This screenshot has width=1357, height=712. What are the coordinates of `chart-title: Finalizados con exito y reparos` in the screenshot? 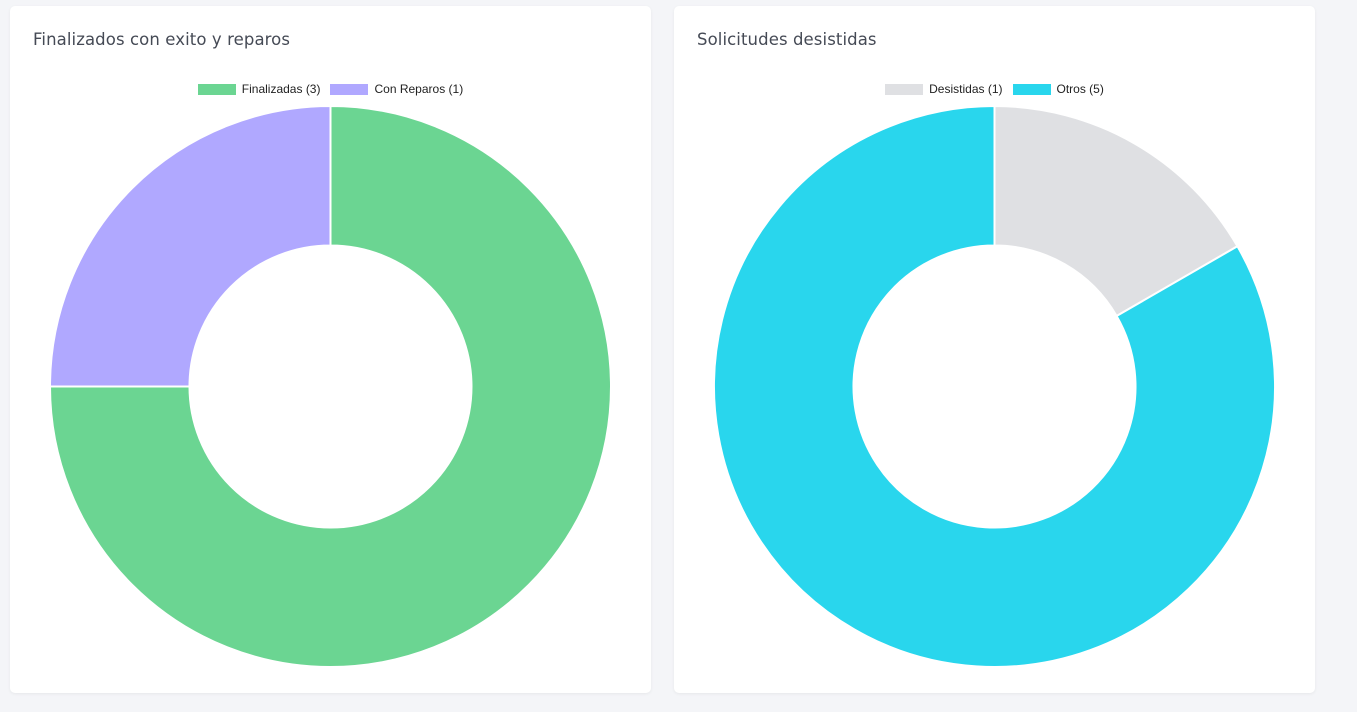 It's located at (162, 39).